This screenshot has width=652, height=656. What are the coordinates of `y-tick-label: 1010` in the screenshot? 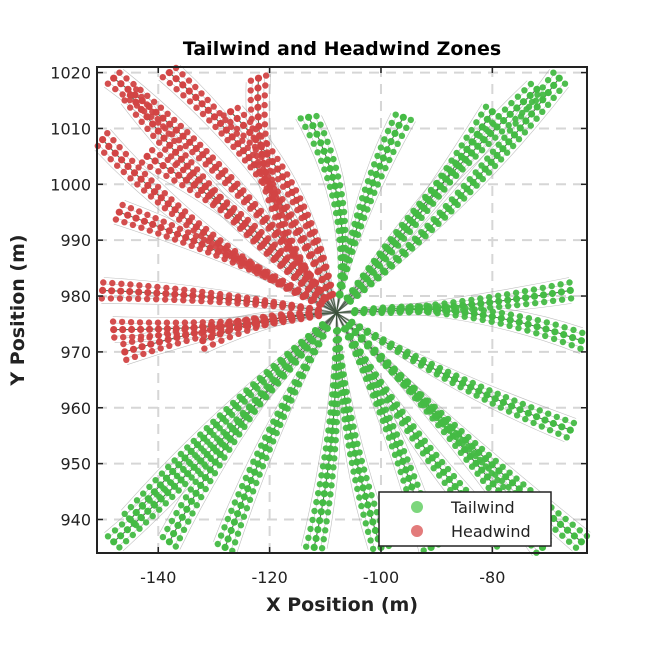 It's located at (70, 128).